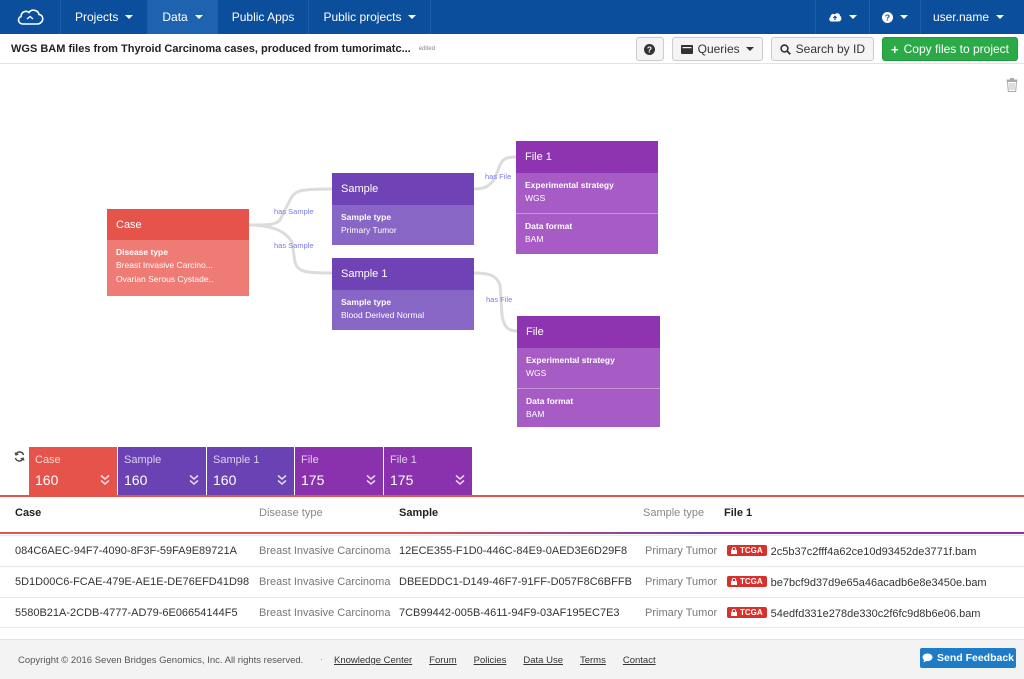 The image size is (1024, 679). I want to click on nav-data: Data, so click(182, 17).